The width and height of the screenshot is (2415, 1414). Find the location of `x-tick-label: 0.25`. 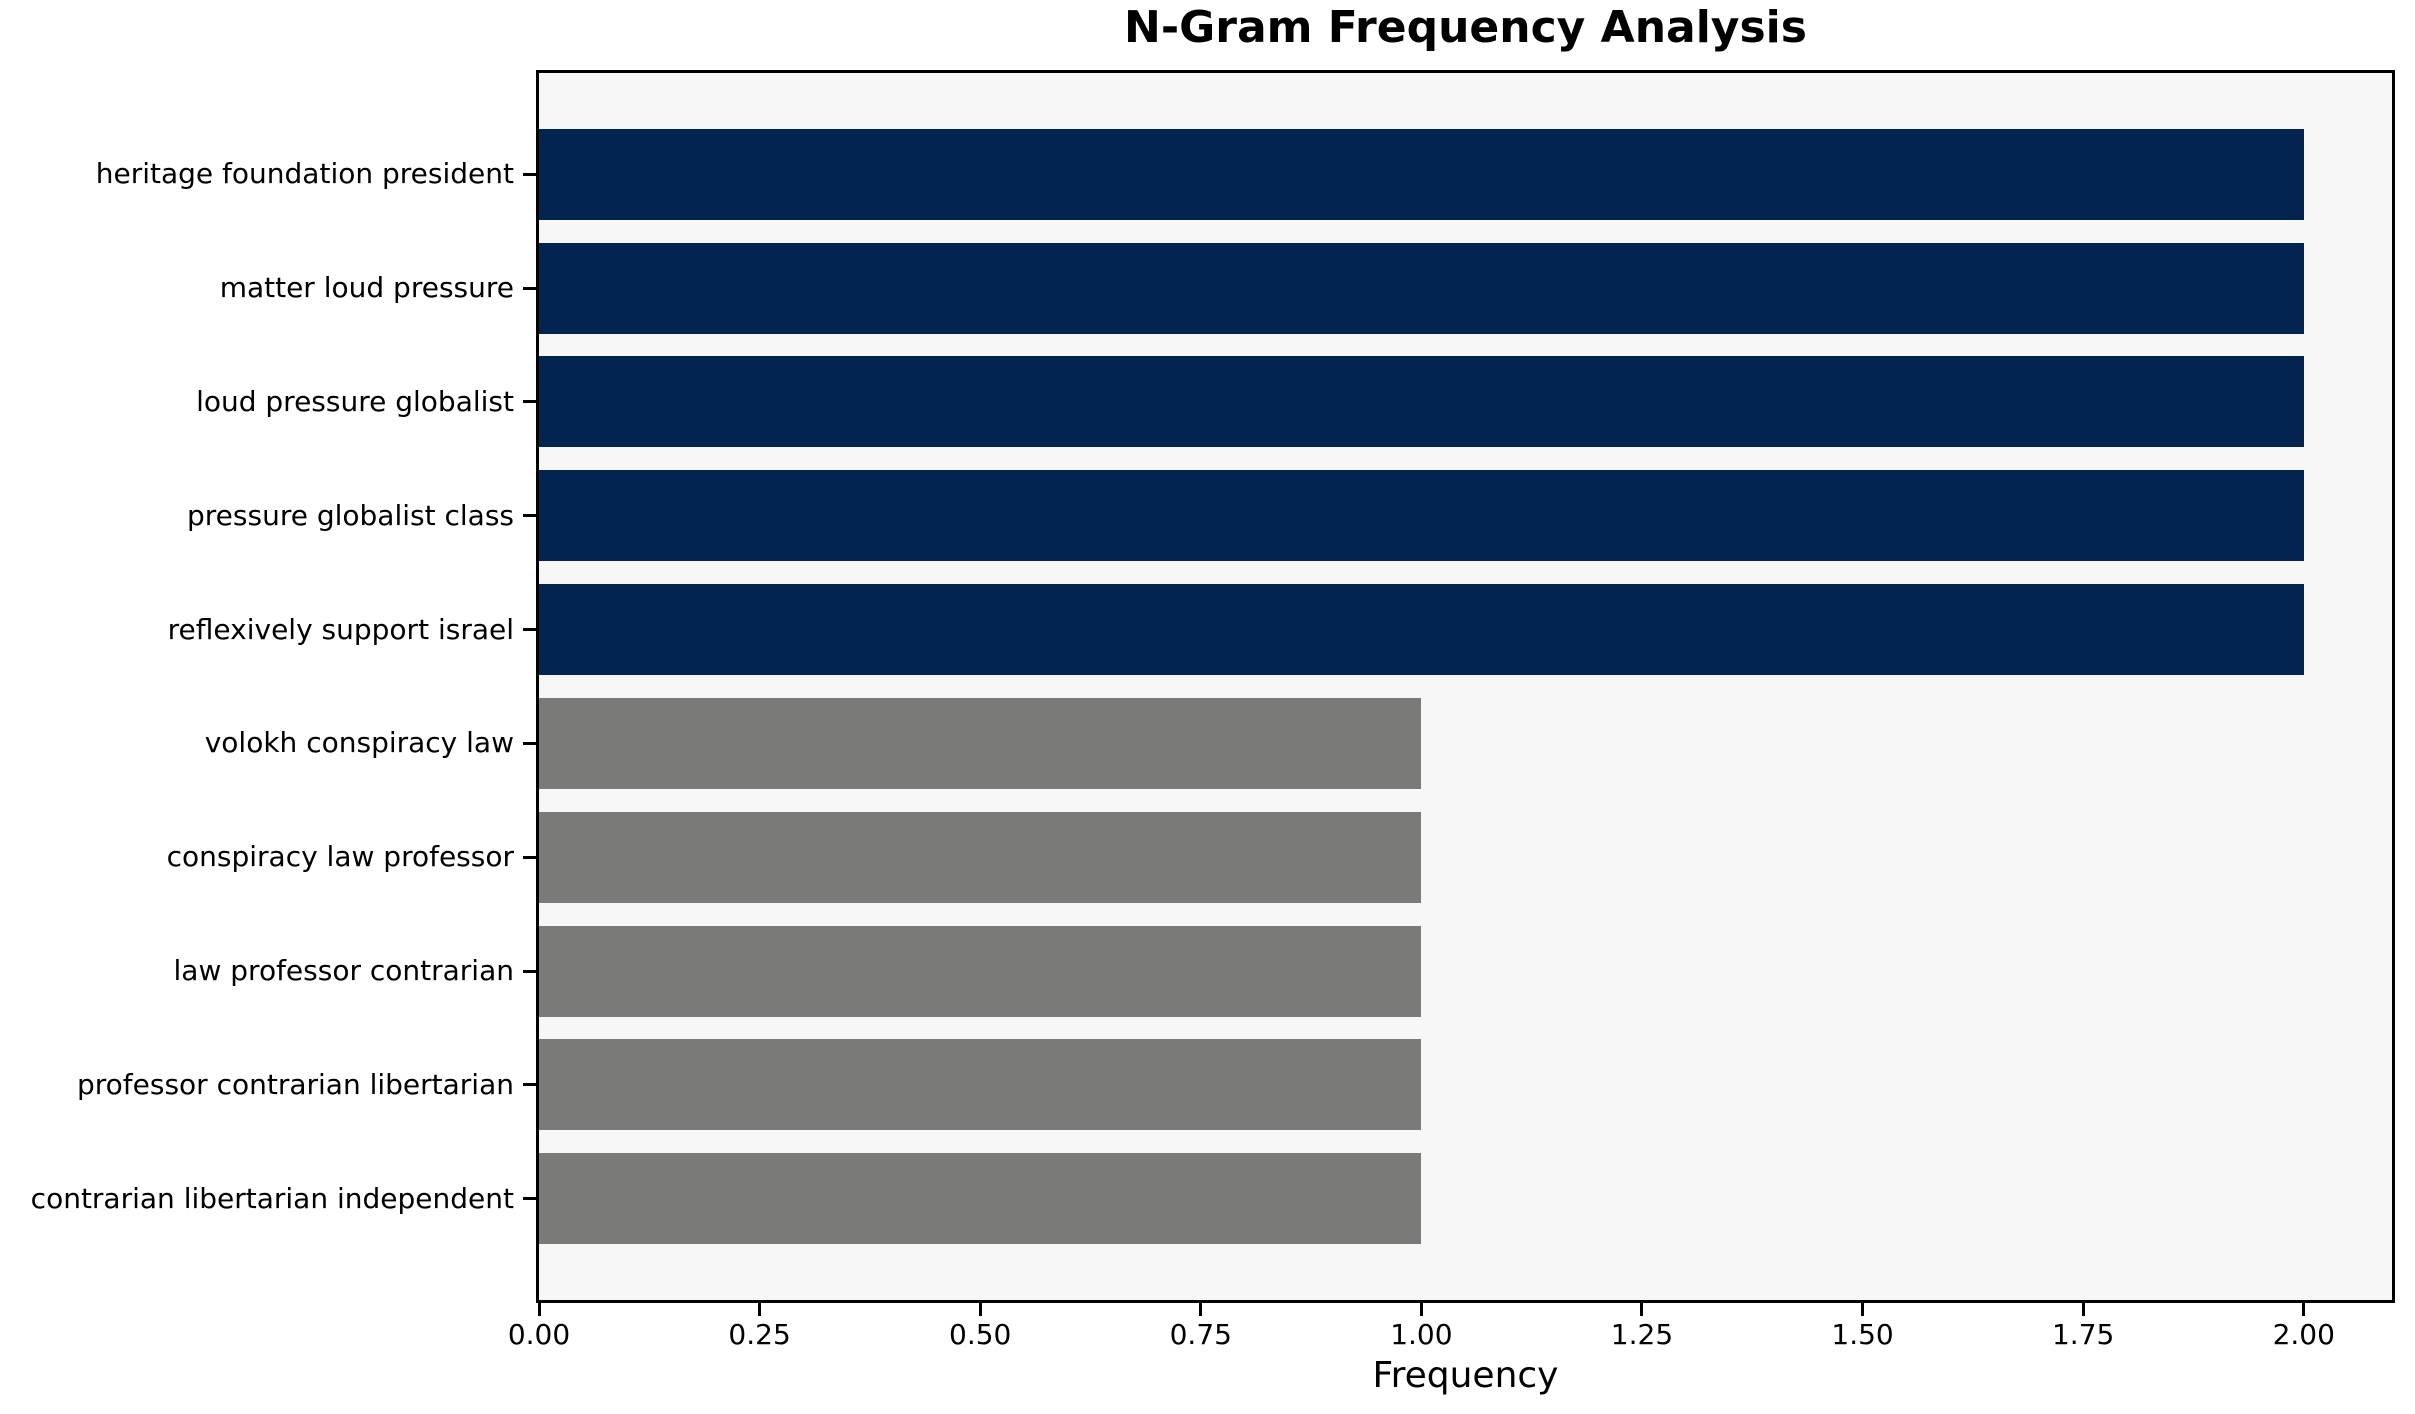

x-tick-label: 0.25 is located at coordinates (759, 1334).